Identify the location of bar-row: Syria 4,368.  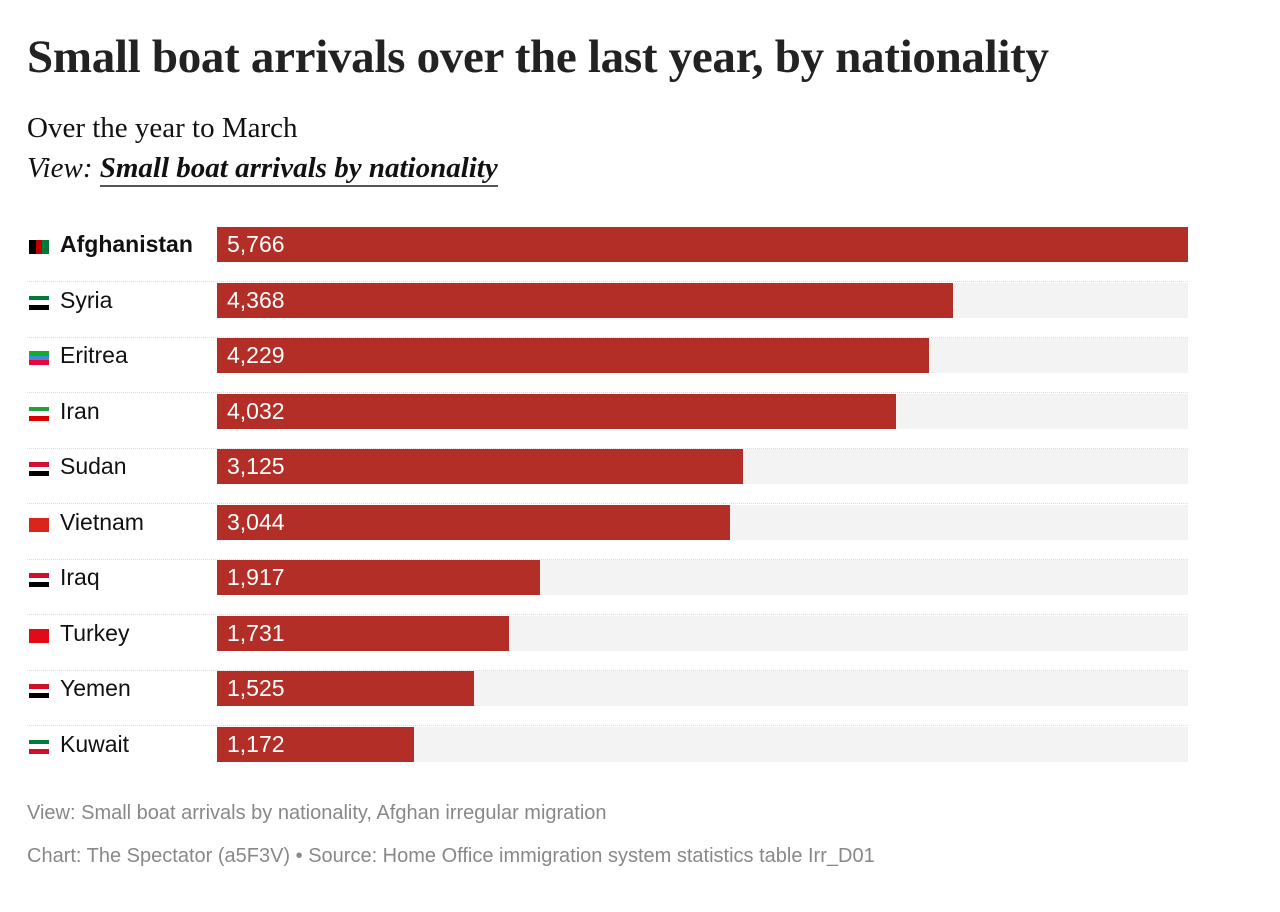
(607, 310).